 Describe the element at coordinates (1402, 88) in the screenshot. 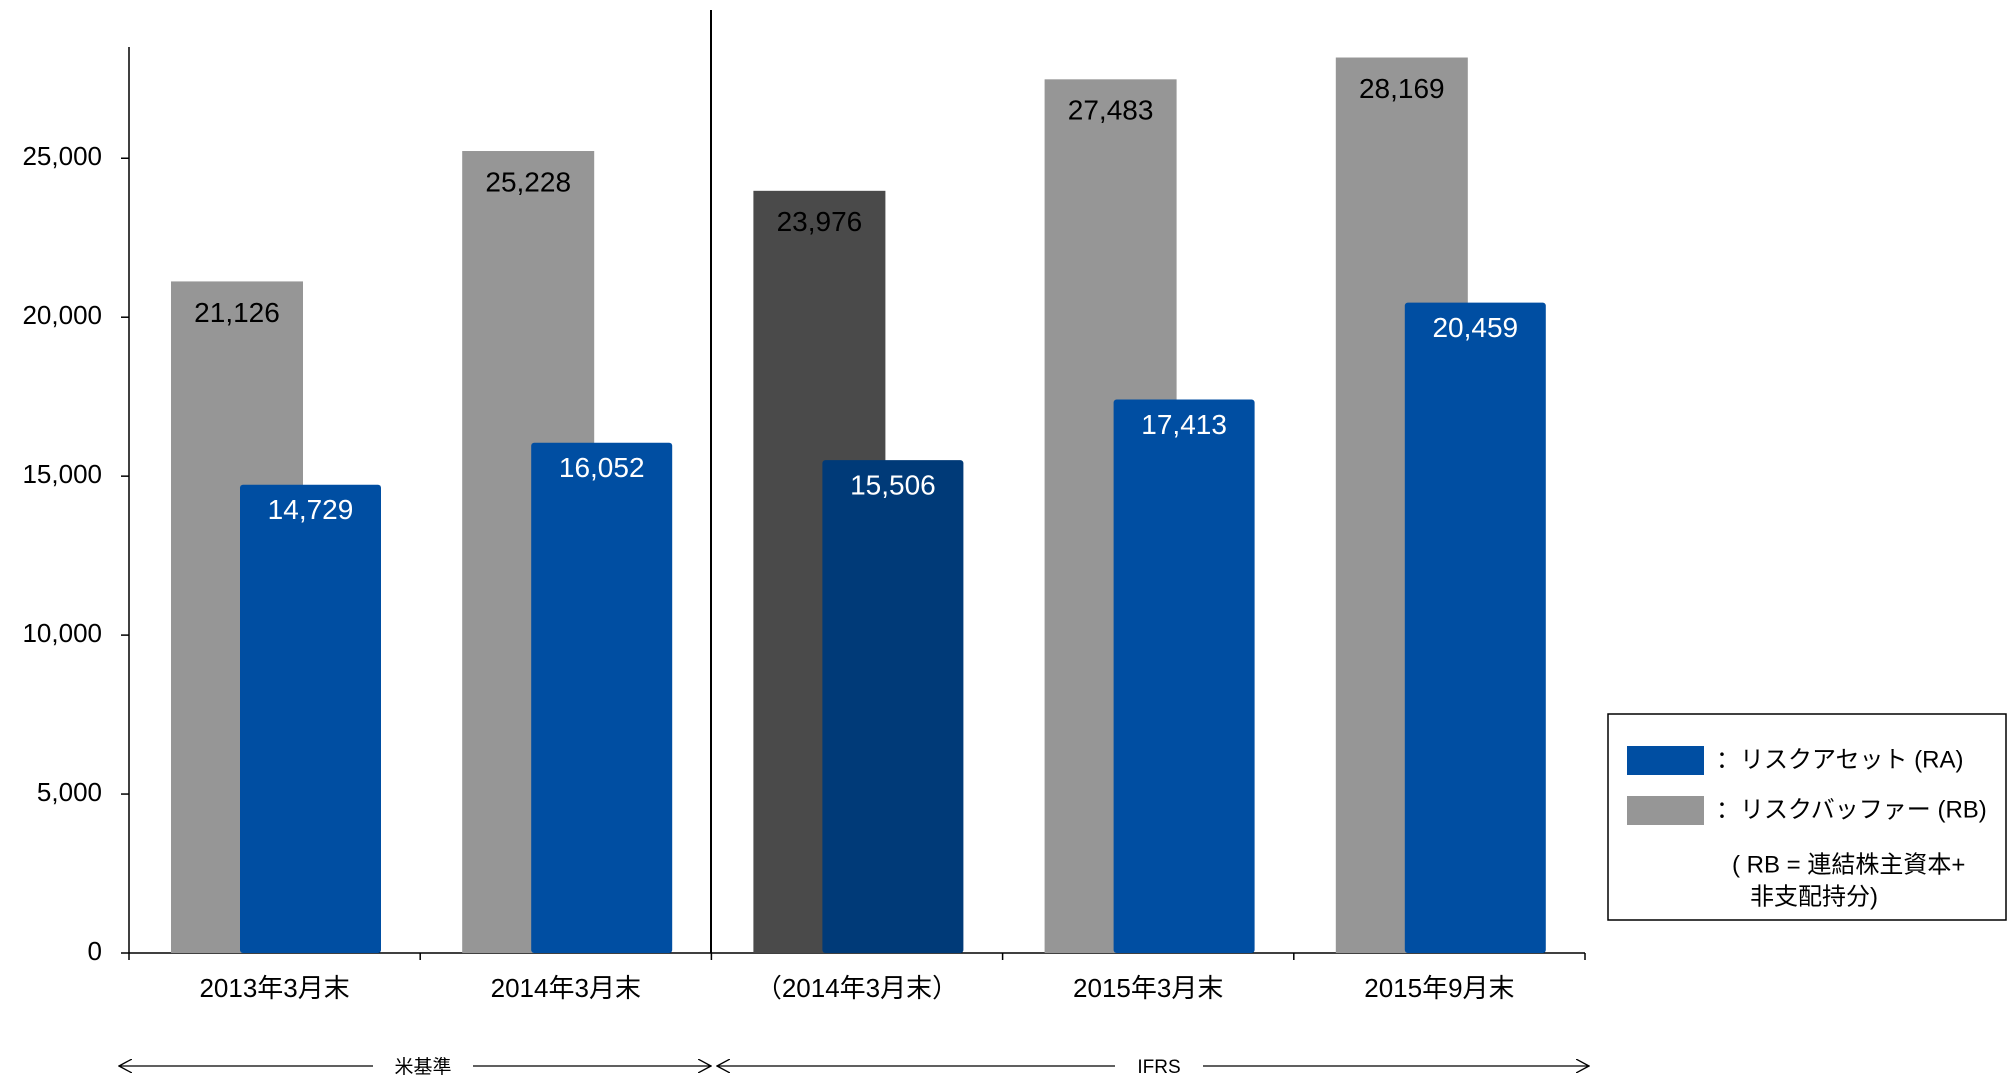

I see `value-label: 28,169` at that location.